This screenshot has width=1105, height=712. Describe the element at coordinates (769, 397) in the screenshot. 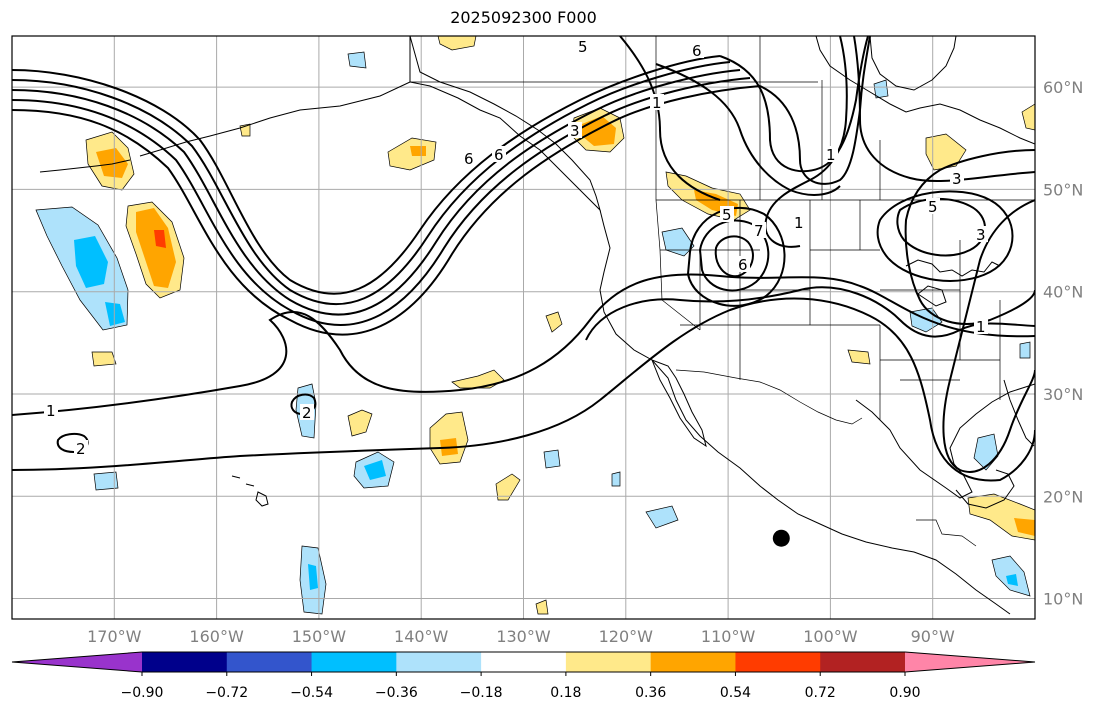

I see `us-mexico-border` at that location.